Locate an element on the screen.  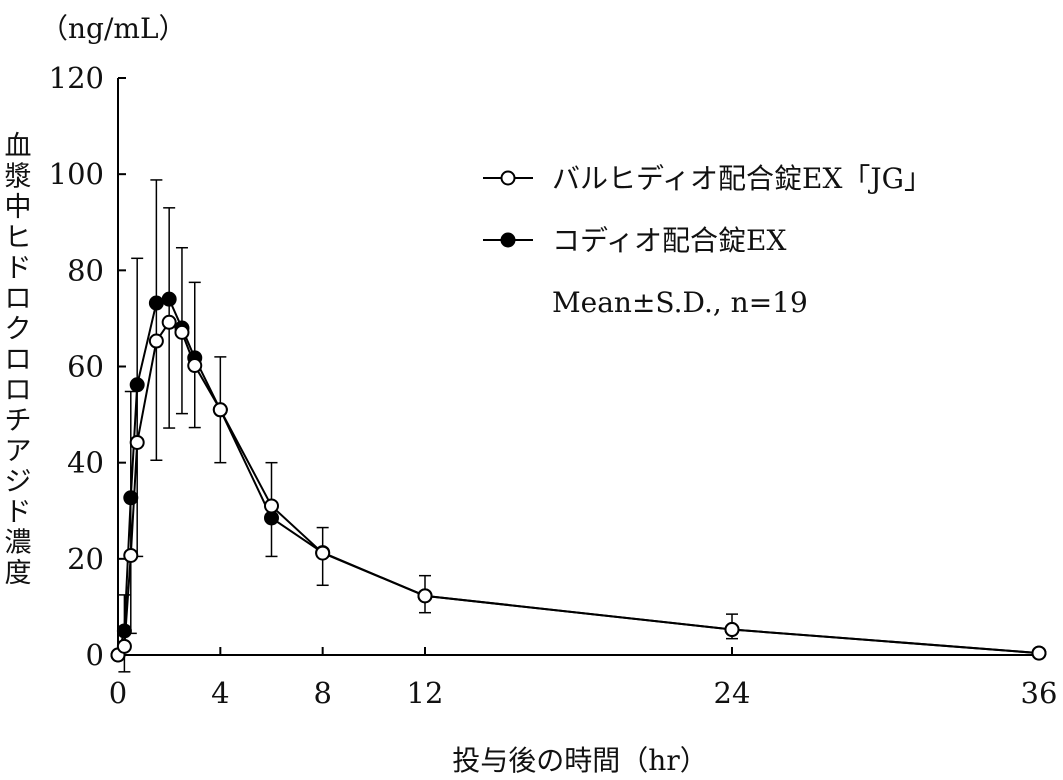
y-tick-label: 100 is located at coordinates (76, 174).